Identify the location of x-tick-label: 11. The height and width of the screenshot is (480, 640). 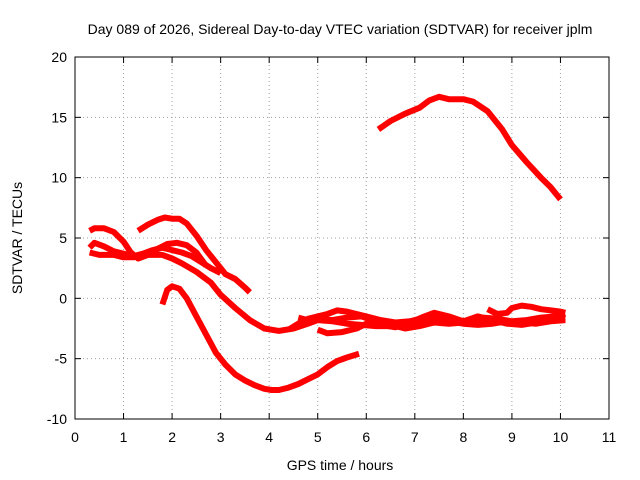
(609, 437).